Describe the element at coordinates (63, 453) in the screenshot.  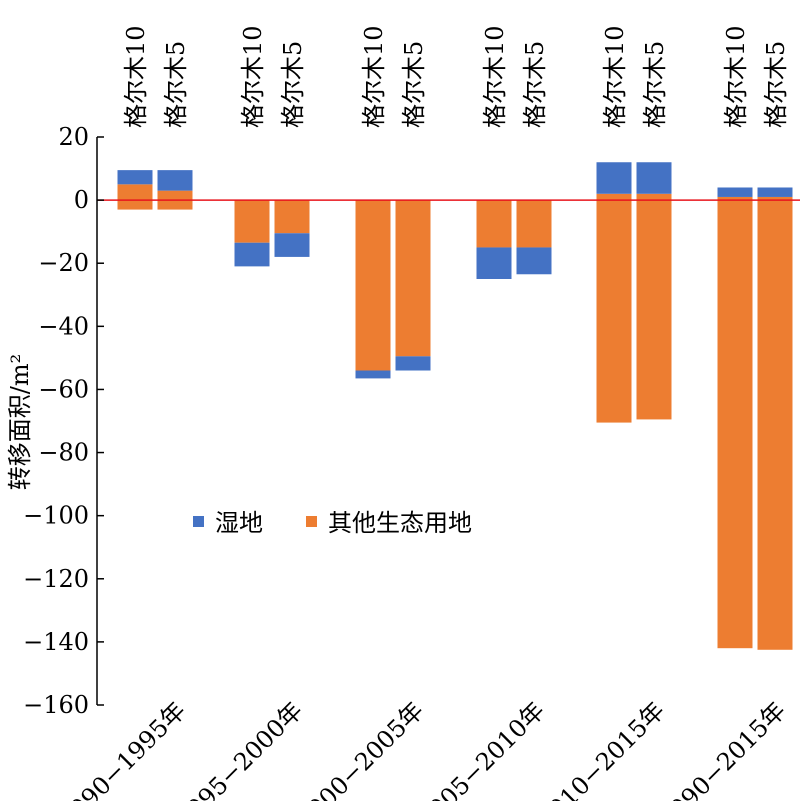
I see `y-tick-label: −80` at that location.